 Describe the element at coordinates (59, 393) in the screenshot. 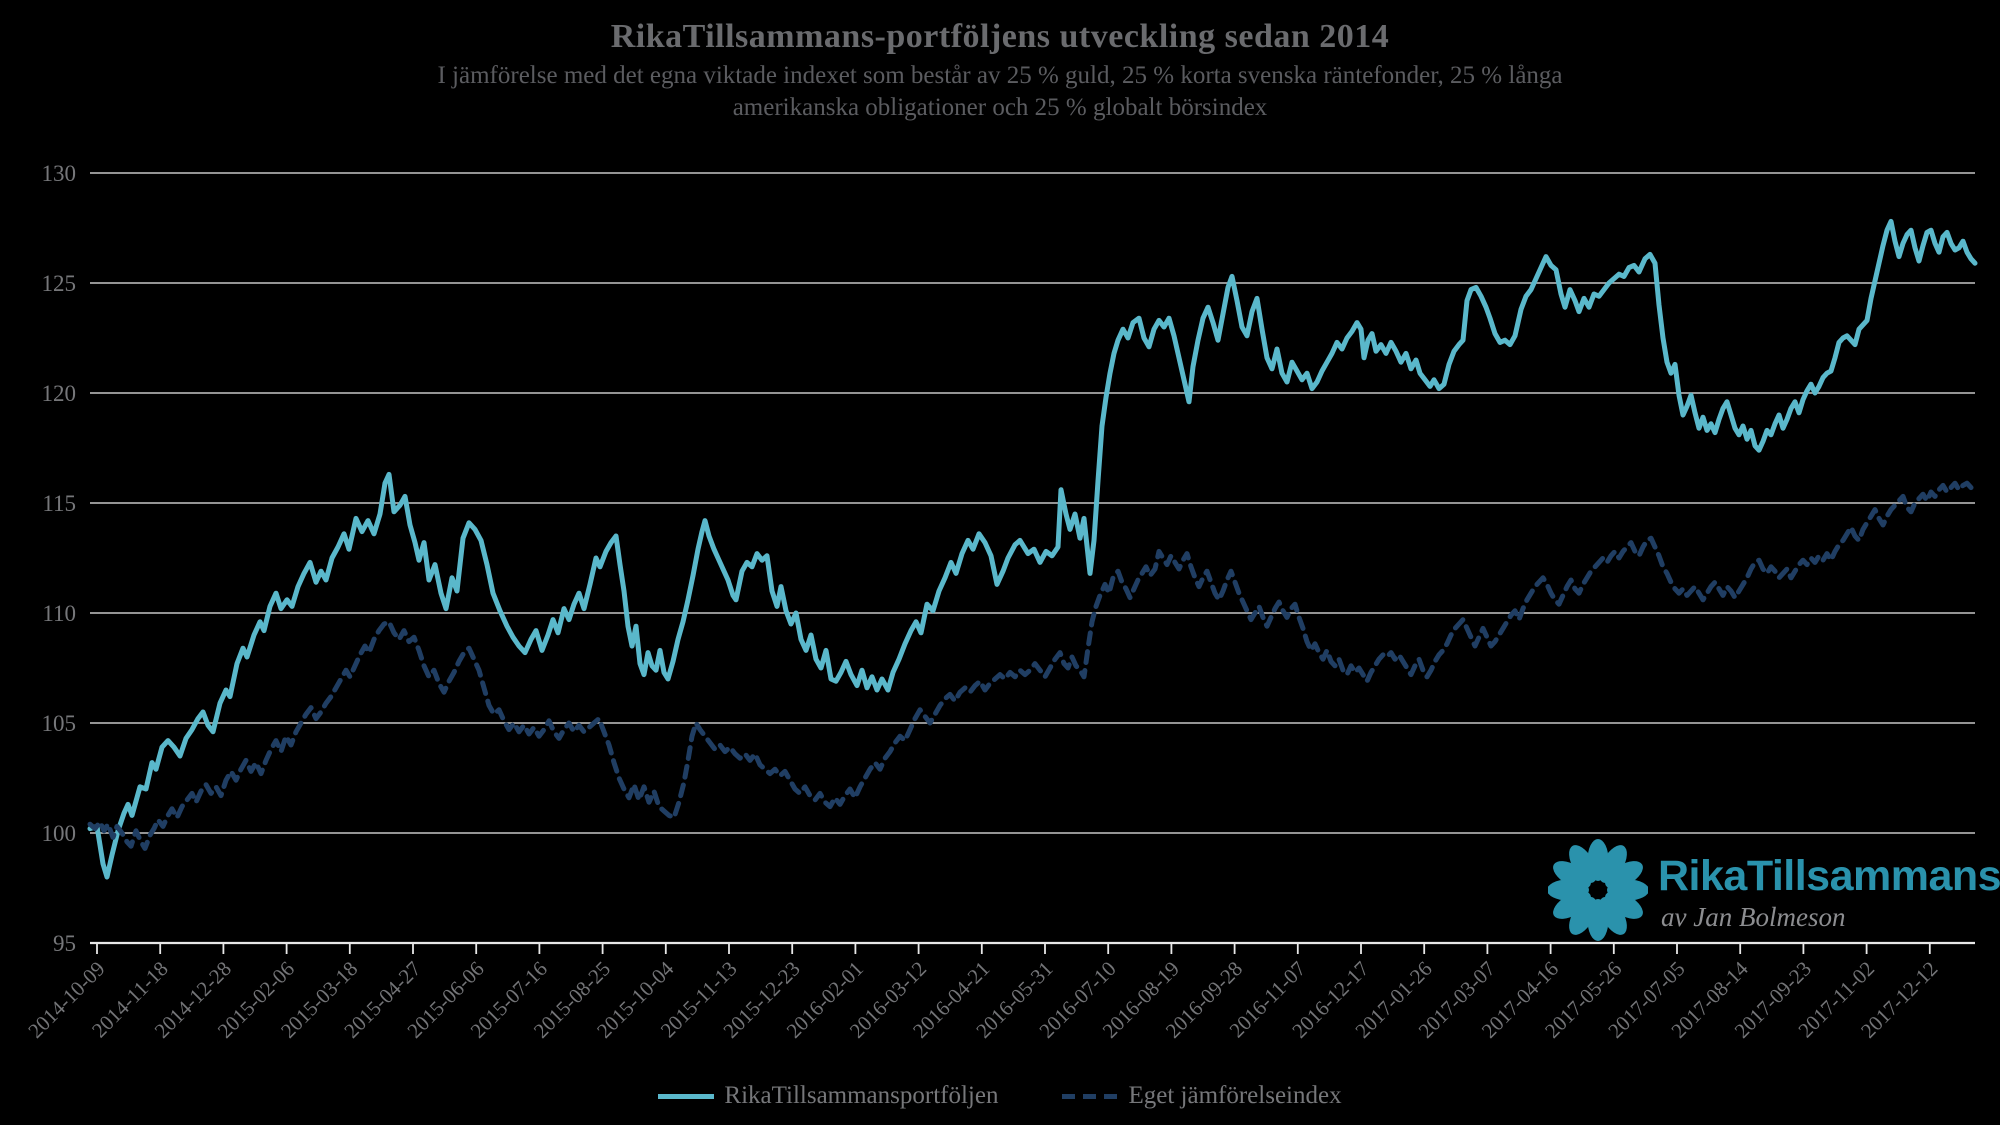

I see `y-tick-label: 120` at that location.